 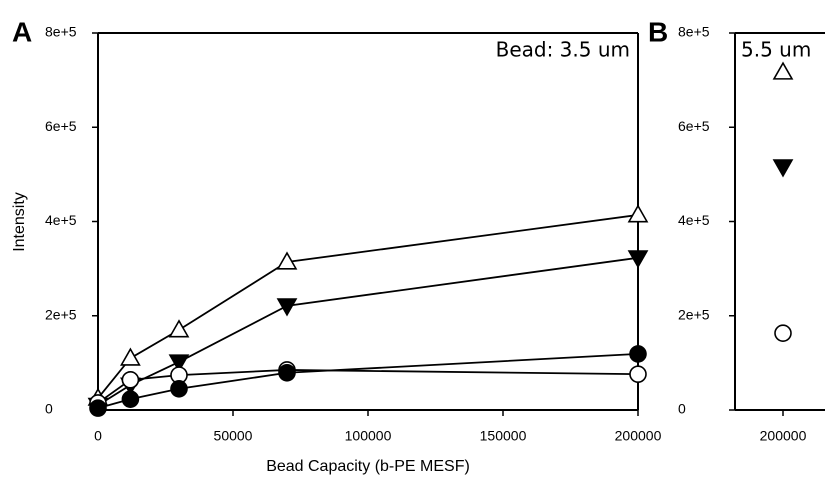 What do you see at coordinates (563, 50) in the screenshot?
I see `annotation: Bead: 3.5 um` at bounding box center [563, 50].